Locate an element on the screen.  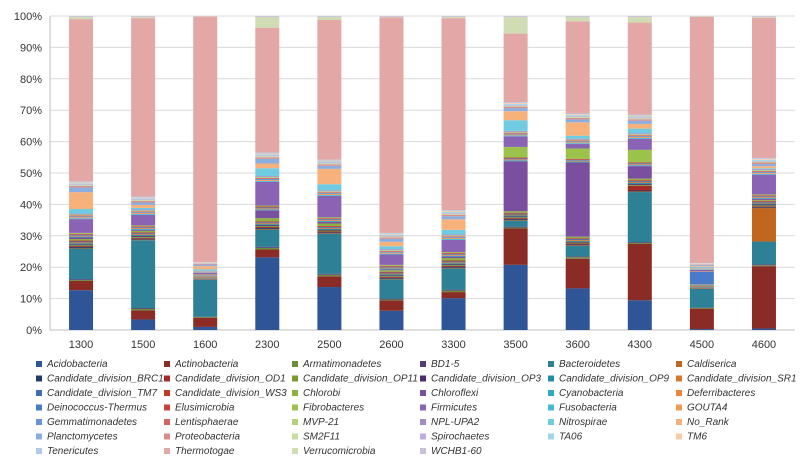
y-tick-label: 0% is located at coordinates (34, 331).